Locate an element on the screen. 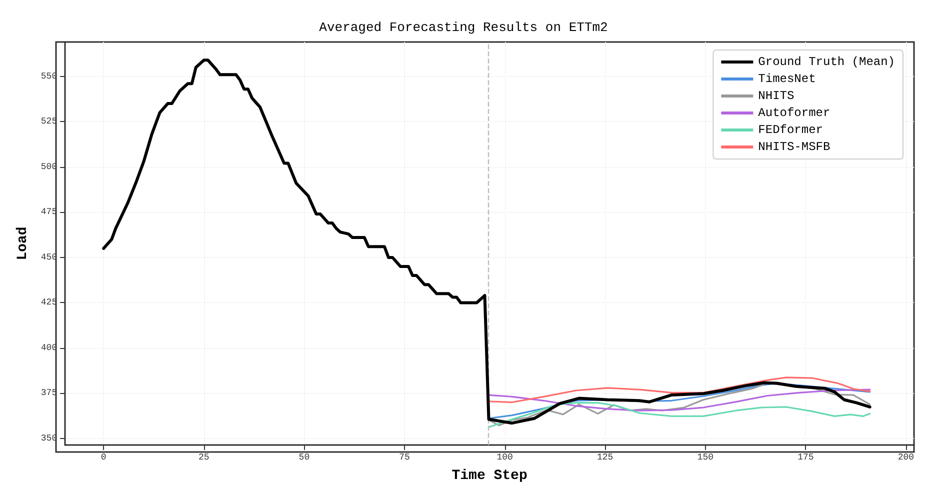 This screenshot has width=927, height=496. chart-title: Averaged Forecasting Results on ETTm2 is located at coordinates (463, 27).